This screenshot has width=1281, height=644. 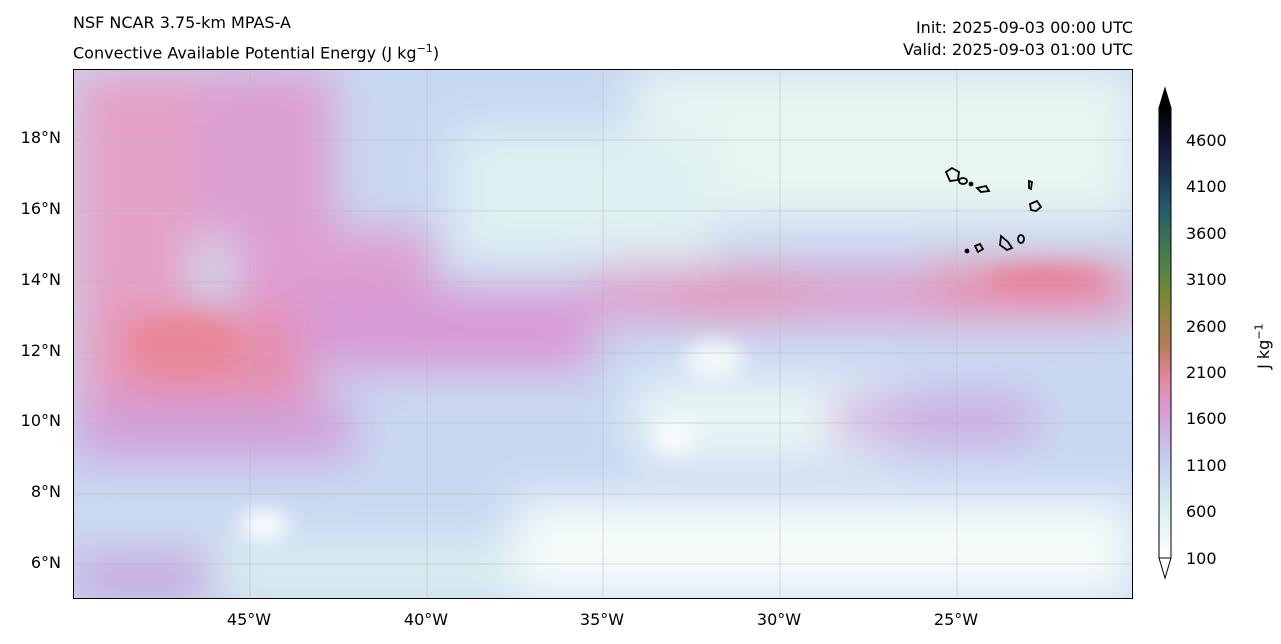 What do you see at coordinates (436, 53) in the screenshot?
I see `variable-title-suffix: )` at bounding box center [436, 53].